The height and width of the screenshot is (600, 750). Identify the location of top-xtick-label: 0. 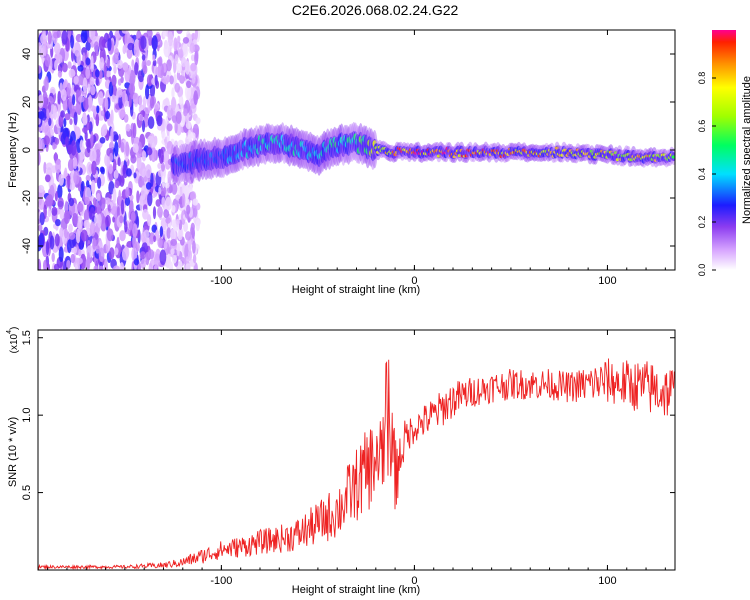
(414, 281).